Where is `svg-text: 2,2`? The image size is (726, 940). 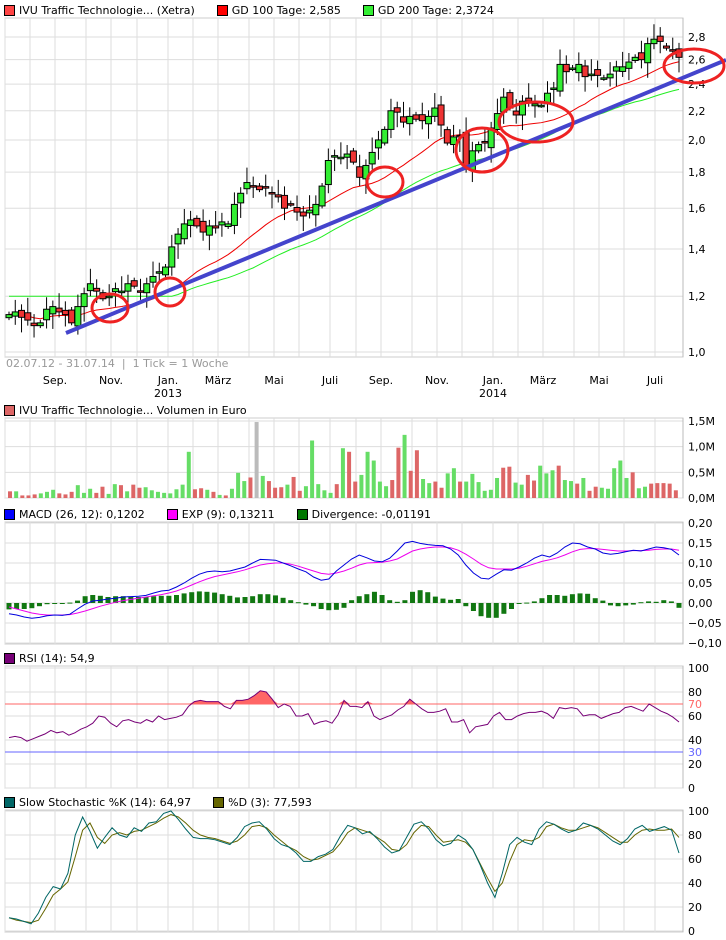 svg-text: 2,2 is located at coordinates (697, 111).